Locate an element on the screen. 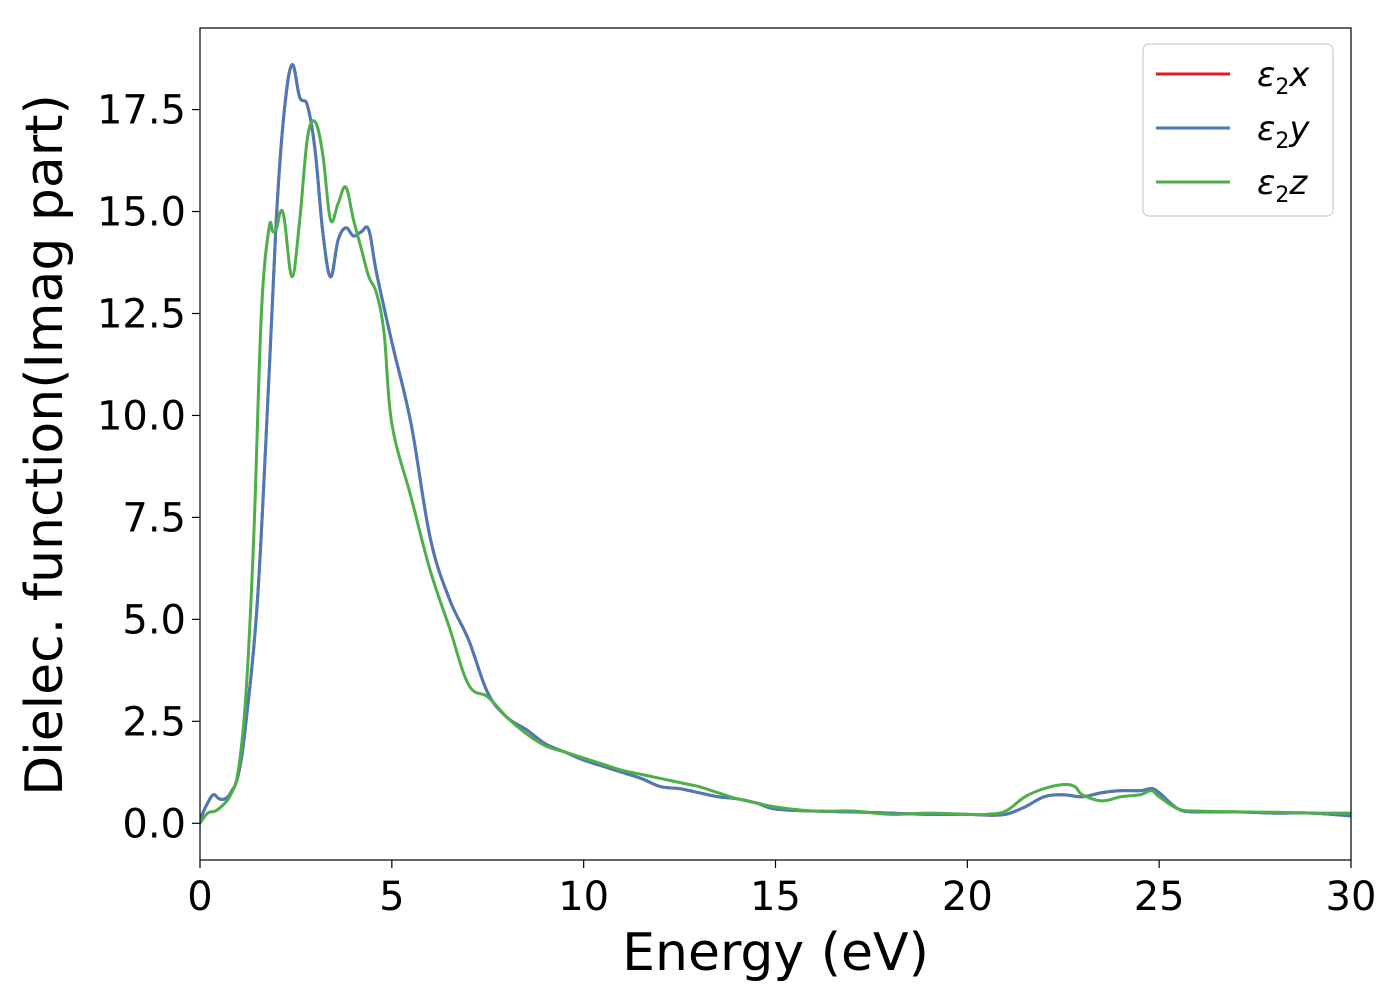 This screenshot has height=1000, width=1400. x-tick-label: 15 is located at coordinates (775, 897).